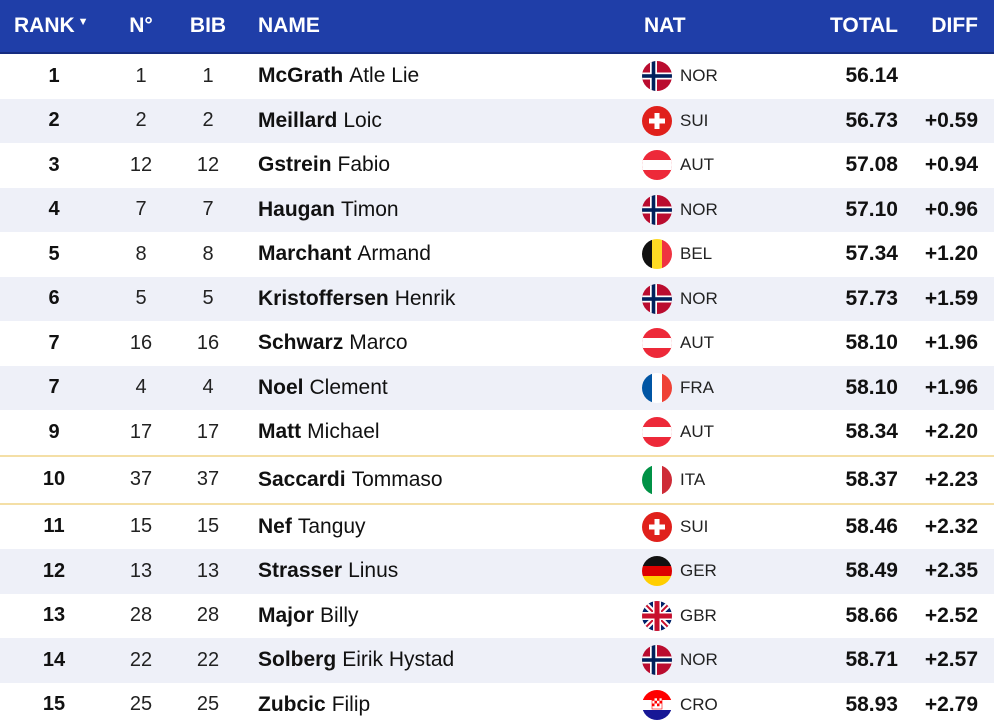 The image size is (994, 727). Describe the element at coordinates (848, 660) in the screenshot. I see `total-time-cell: 58.71` at that location.